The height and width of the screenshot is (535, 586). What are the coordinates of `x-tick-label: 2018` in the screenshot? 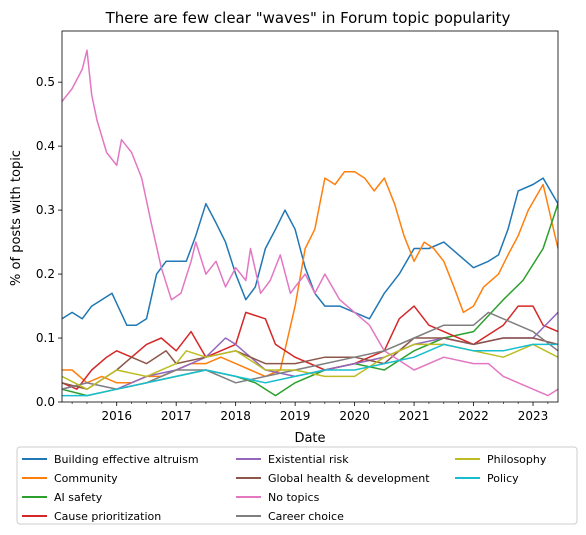 It's located at (235, 416).